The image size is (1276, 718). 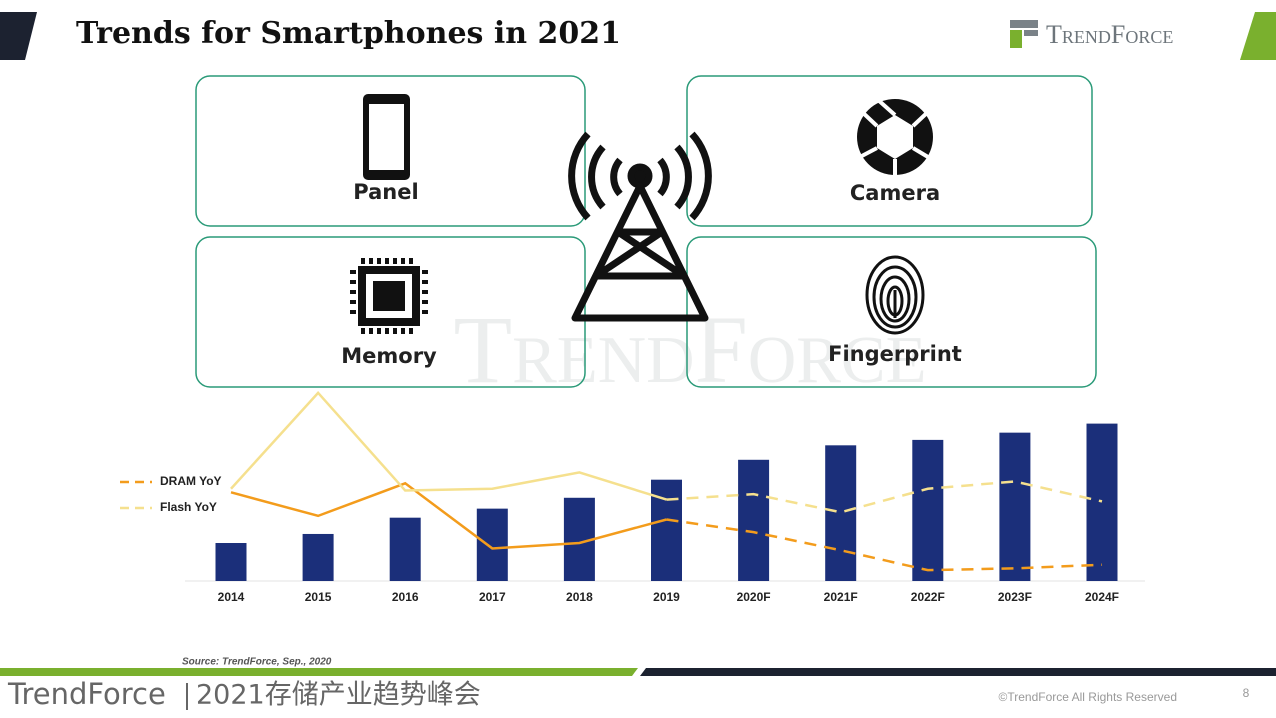 What do you see at coordinates (1088, 697) in the screenshot?
I see `copyright: ©TrendForce All Rights Reserved` at bounding box center [1088, 697].